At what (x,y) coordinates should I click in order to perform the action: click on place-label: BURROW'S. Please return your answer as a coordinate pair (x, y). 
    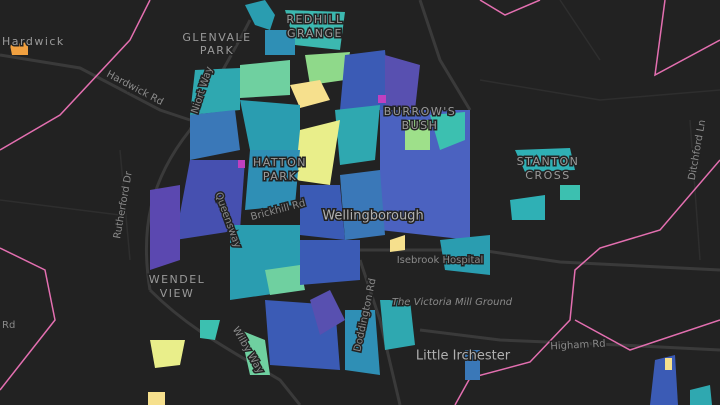
    Looking at the image, I should click on (420, 111).